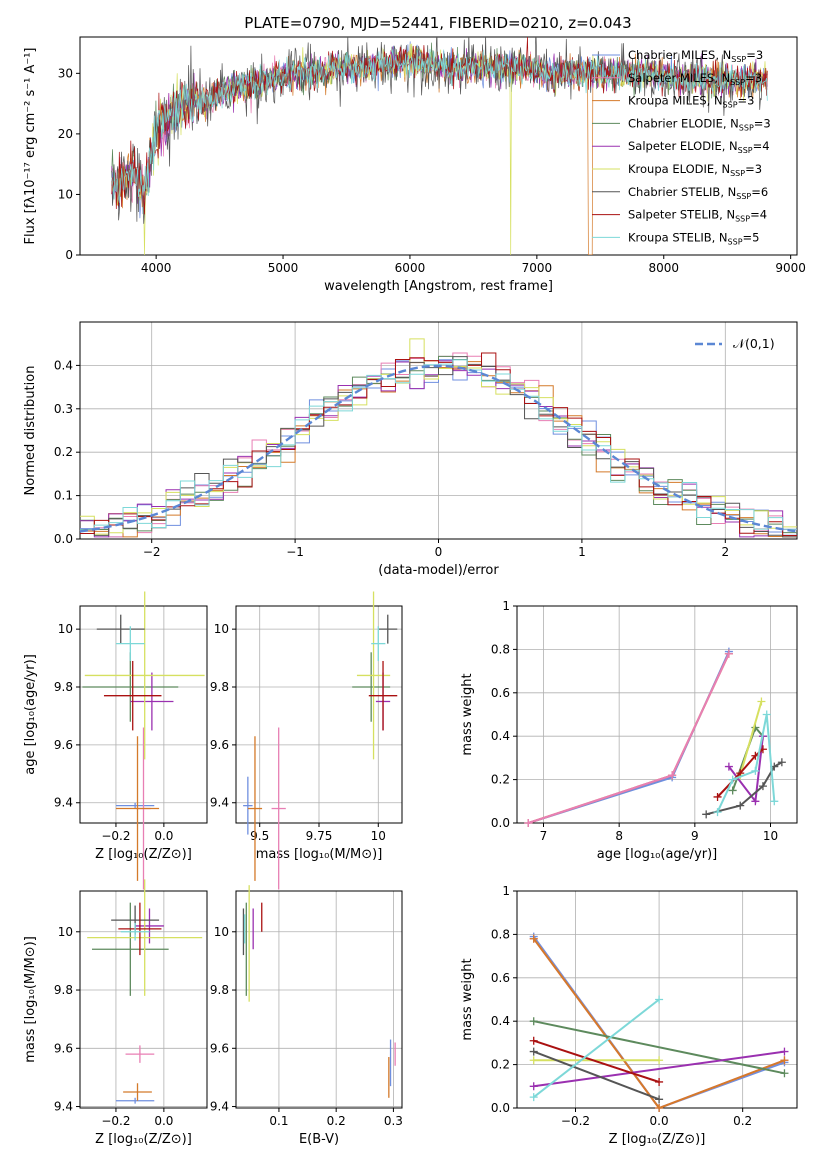 This screenshot has height=1170, width=819. What do you see at coordinates (697, 216) in the screenshot?
I see `legend-entry: Salpeter STELIB, NSSP=4` at bounding box center [697, 216].